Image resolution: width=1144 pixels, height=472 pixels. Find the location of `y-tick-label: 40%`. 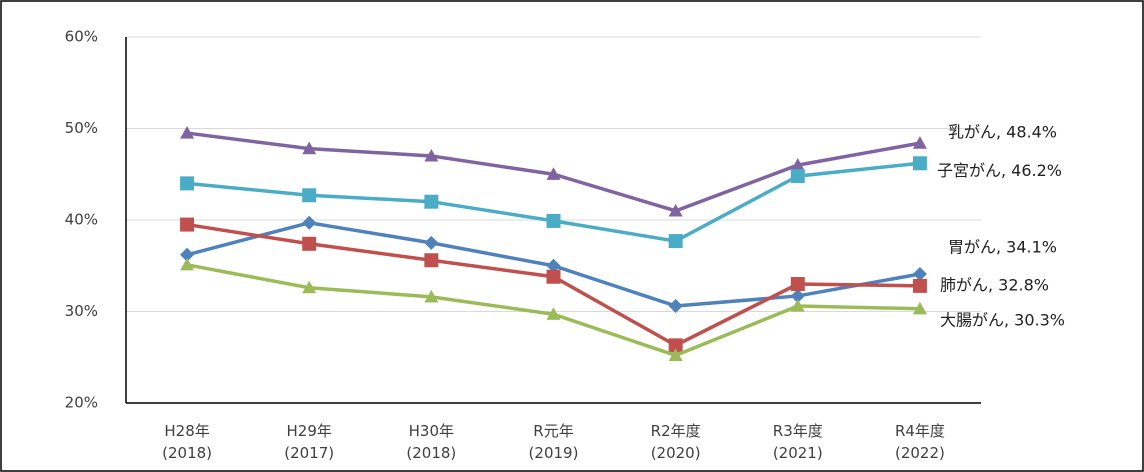

y-tick-label: 40% is located at coordinates (81, 220).